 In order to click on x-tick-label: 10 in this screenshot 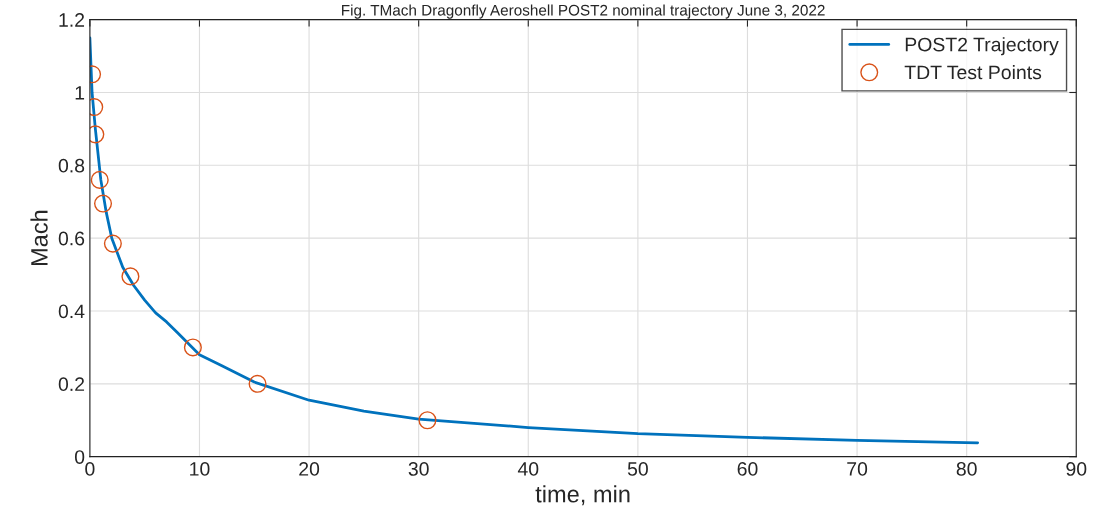, I will do `click(200, 469)`.